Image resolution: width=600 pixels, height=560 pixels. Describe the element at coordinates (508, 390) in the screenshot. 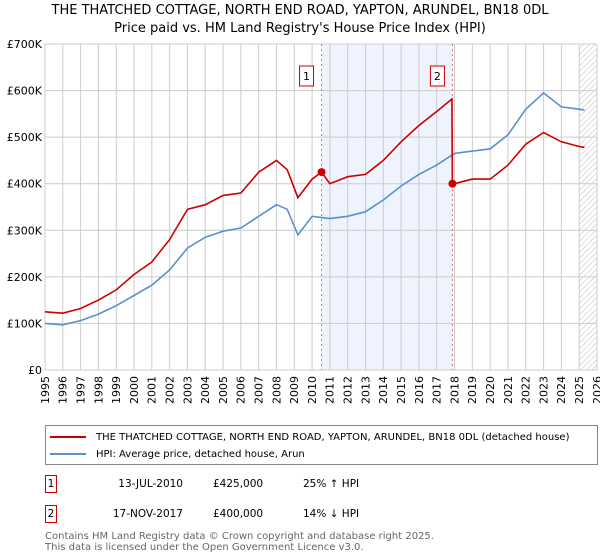

I see `x-tick-label: 2021` at that location.